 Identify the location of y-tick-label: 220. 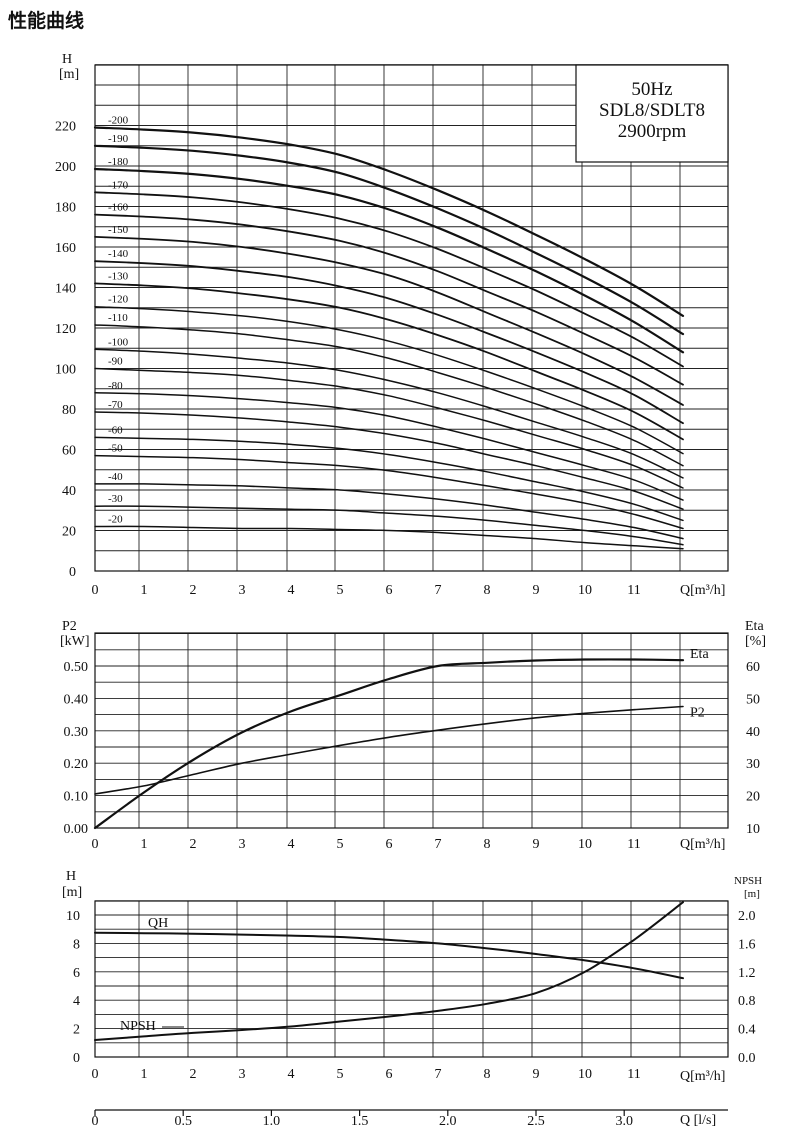
(65, 127).